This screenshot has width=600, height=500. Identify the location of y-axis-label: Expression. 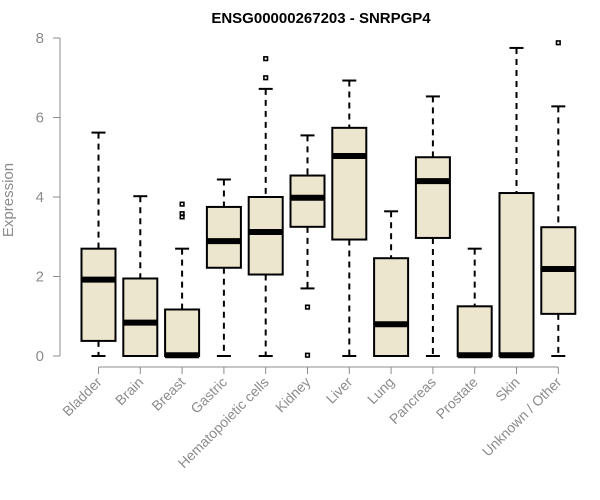
(8, 200).